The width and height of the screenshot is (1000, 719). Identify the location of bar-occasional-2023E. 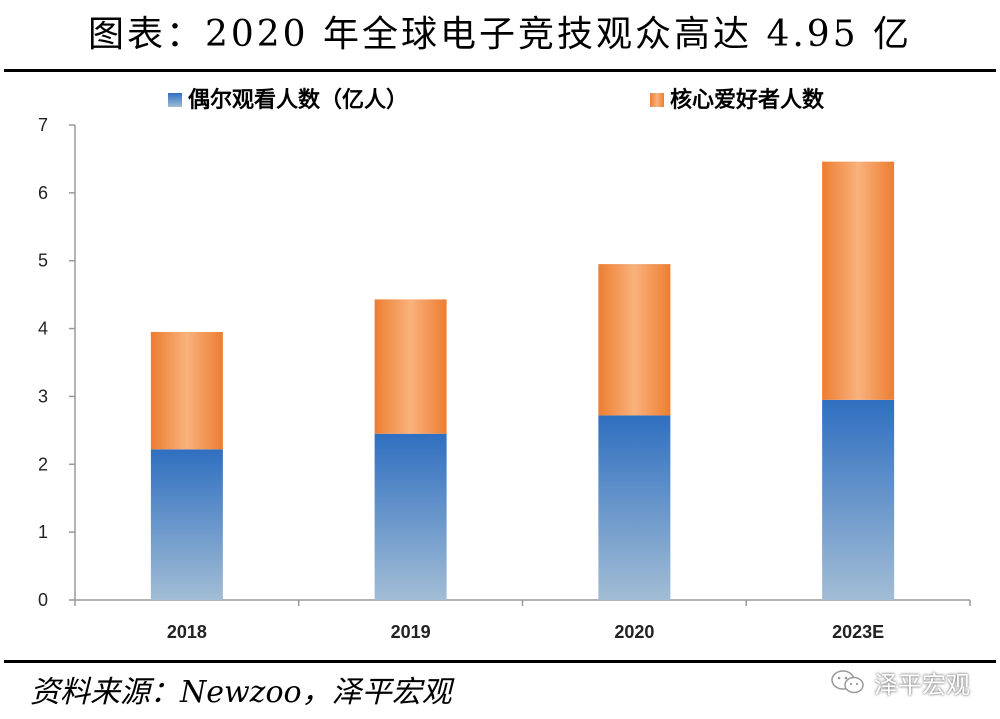
(858, 499).